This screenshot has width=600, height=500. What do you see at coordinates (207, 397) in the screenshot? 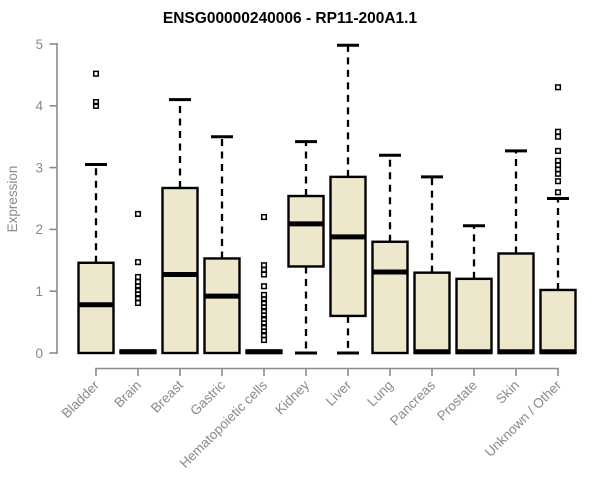
I see `x-tick-label-gastric: Gastric` at bounding box center [207, 397].